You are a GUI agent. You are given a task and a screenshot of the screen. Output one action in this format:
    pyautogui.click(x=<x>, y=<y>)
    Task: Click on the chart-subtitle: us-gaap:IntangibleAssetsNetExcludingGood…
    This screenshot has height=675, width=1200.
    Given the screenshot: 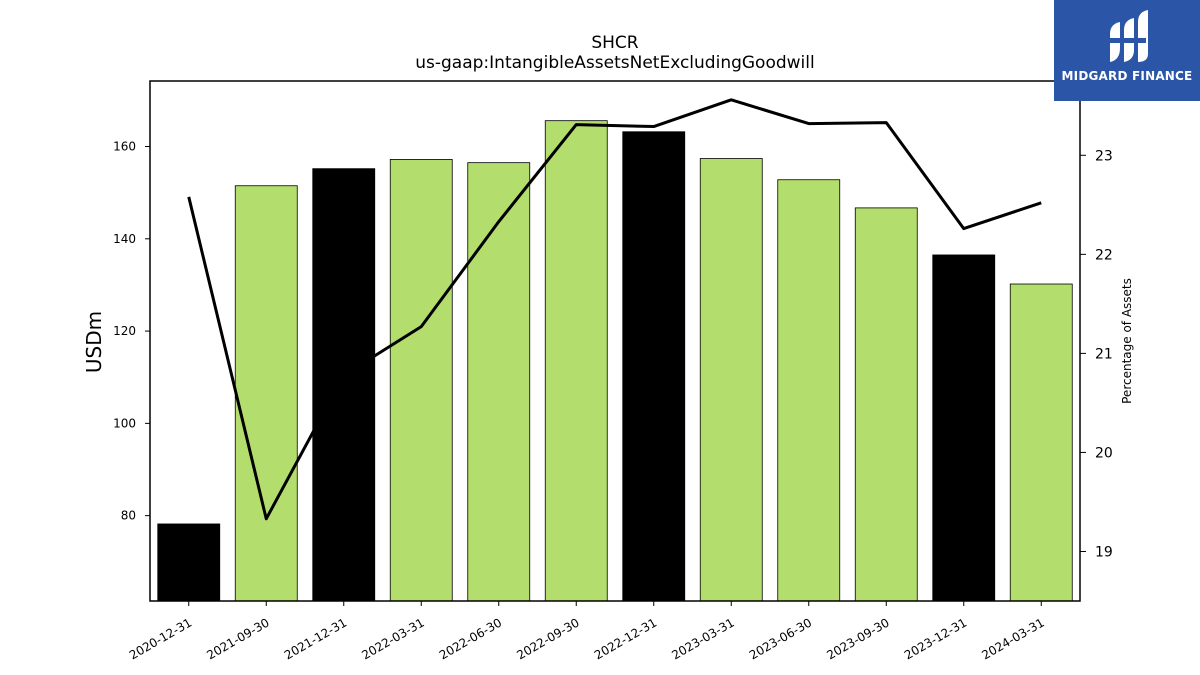 What is the action you would take?
    pyautogui.click(x=614, y=63)
    